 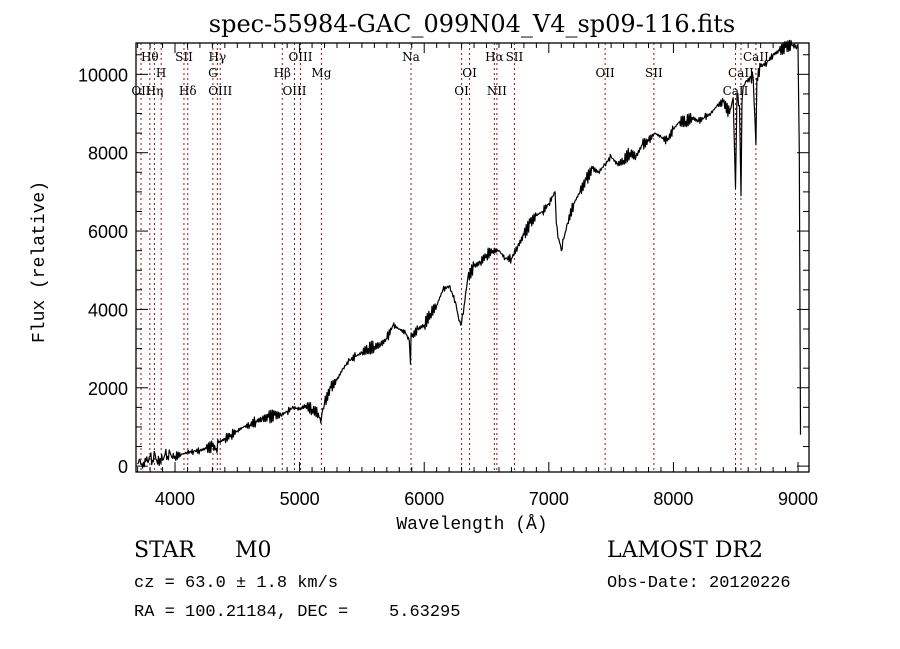 I want to click on x-axis-label: Wavelength (Å), so click(x=471, y=524).